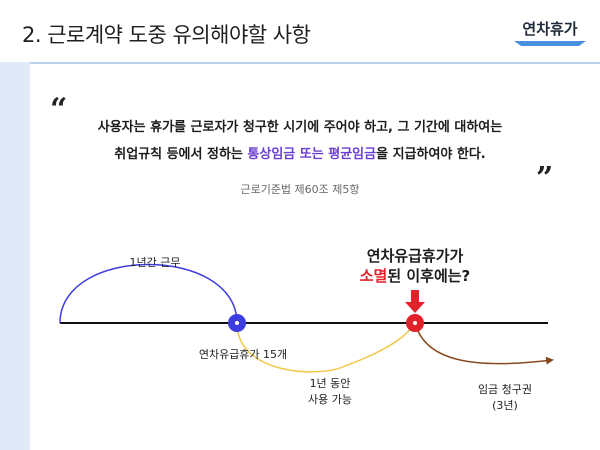 The image size is (600, 450). What do you see at coordinates (181, 154) in the screenshot?
I see `quote-line-2-prefix: 취업규칙 등에서 정하는` at bounding box center [181, 154].